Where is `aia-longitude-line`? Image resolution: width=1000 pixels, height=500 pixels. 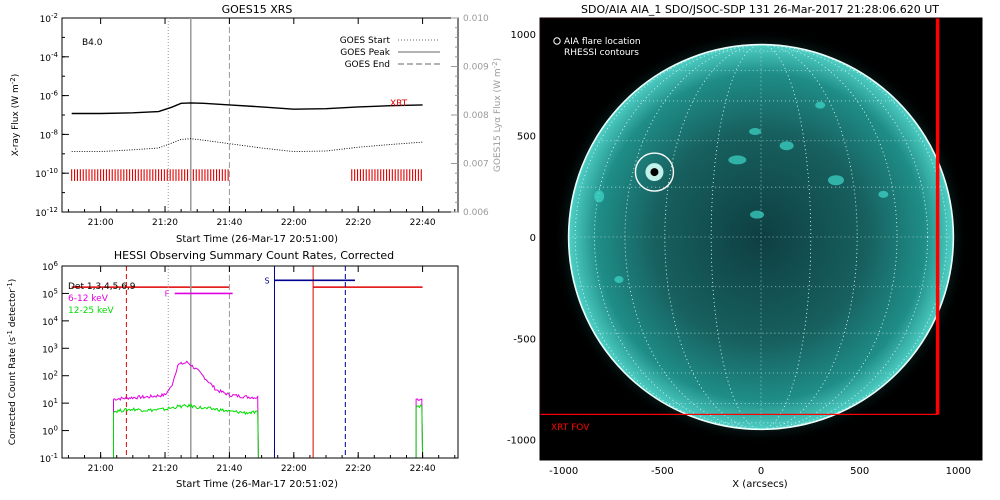
aia-longitude-line is located at coordinates (761, 237).